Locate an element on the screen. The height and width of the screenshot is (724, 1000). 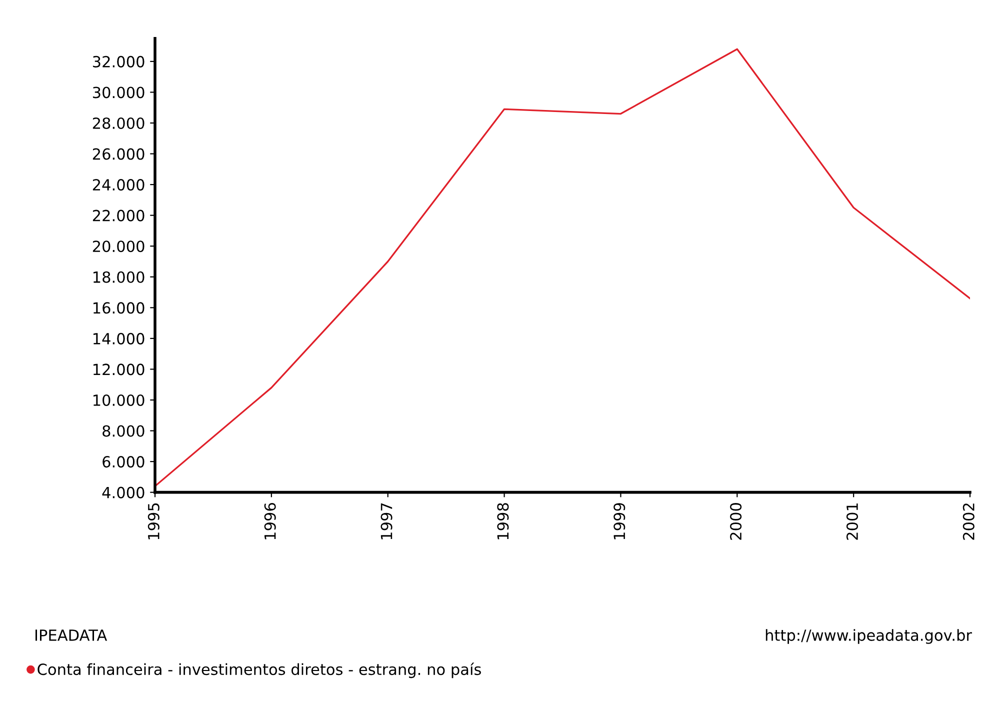
y-tick-label: 22.000 is located at coordinates (118, 216).